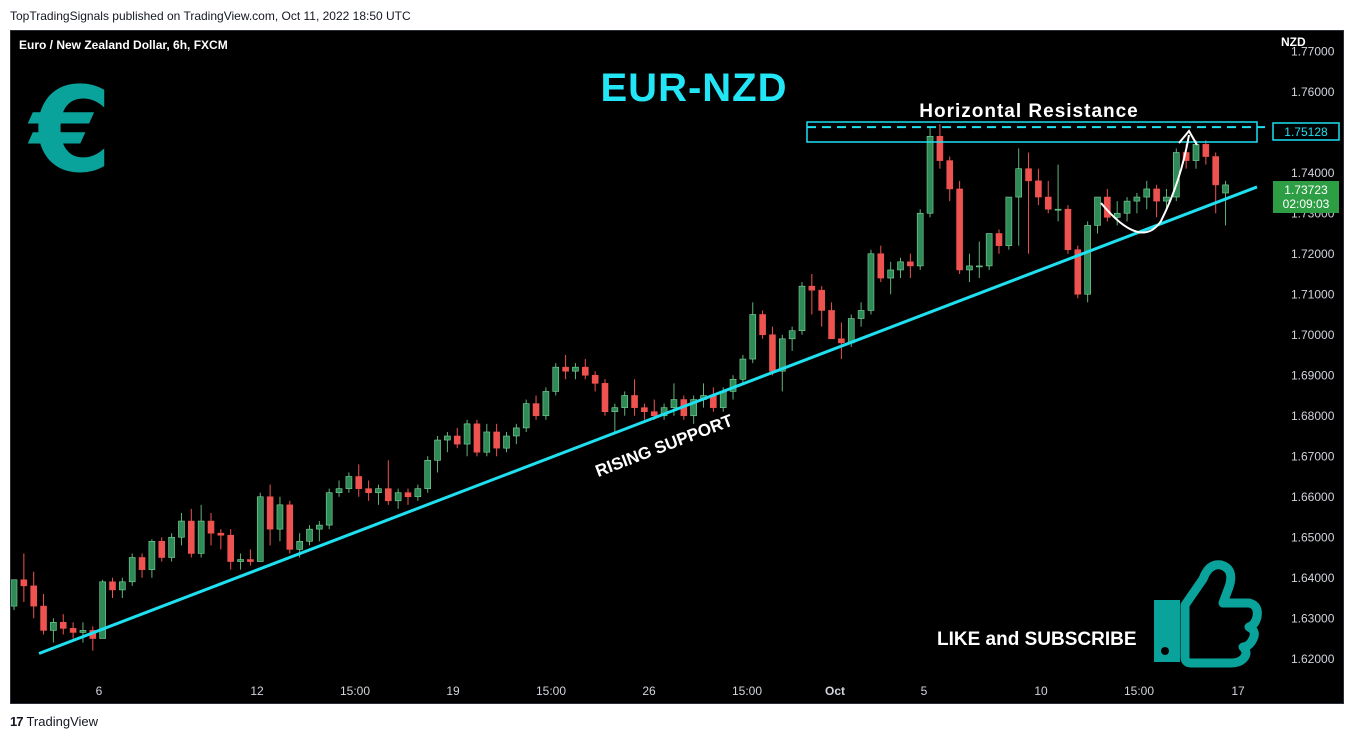 Image resolution: width=1354 pixels, height=740 pixels. I want to click on thumbs-up-icon, so click(1208, 614).